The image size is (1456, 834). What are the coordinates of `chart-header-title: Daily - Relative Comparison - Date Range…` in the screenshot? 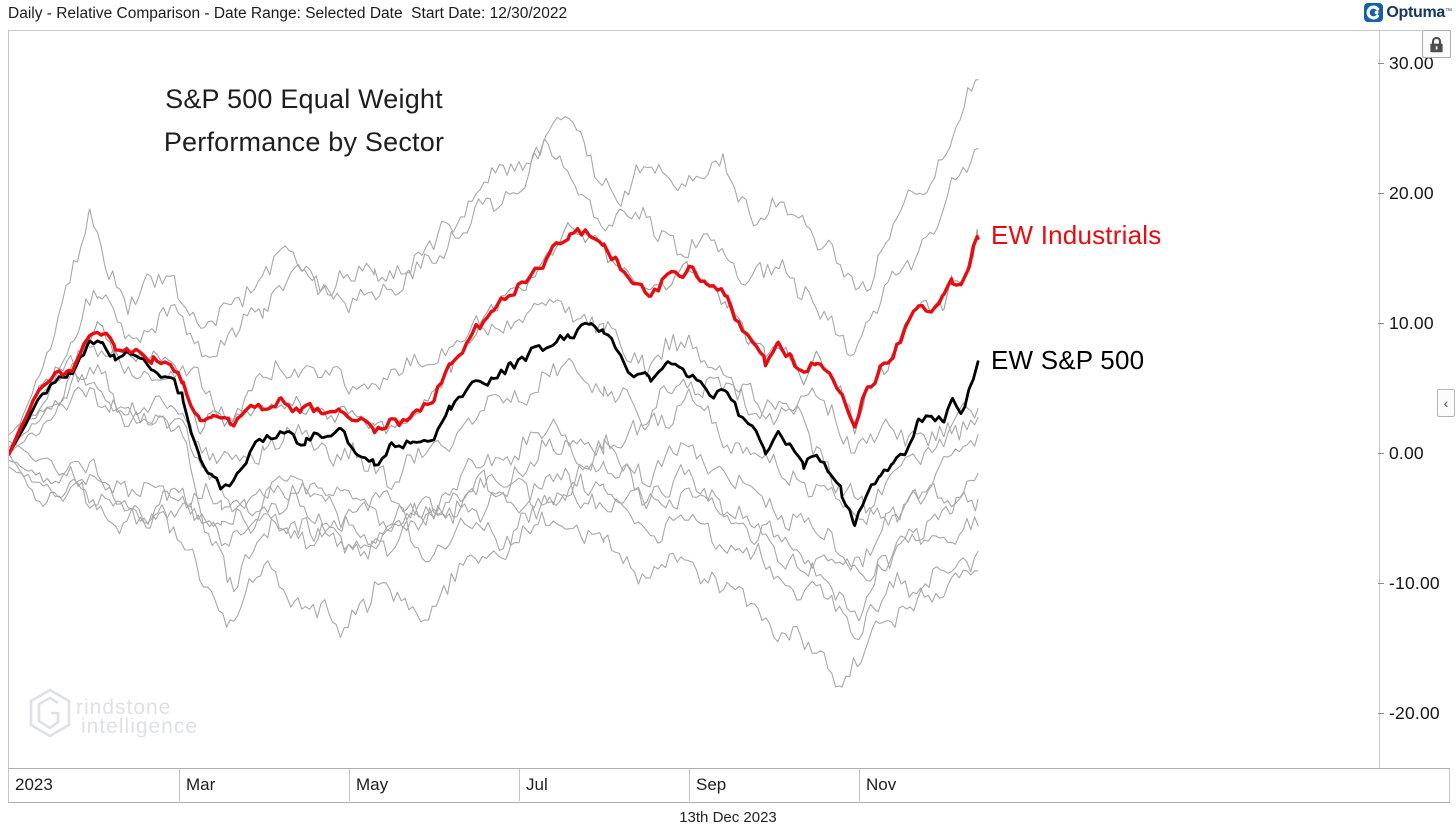 It's located at (288, 13).